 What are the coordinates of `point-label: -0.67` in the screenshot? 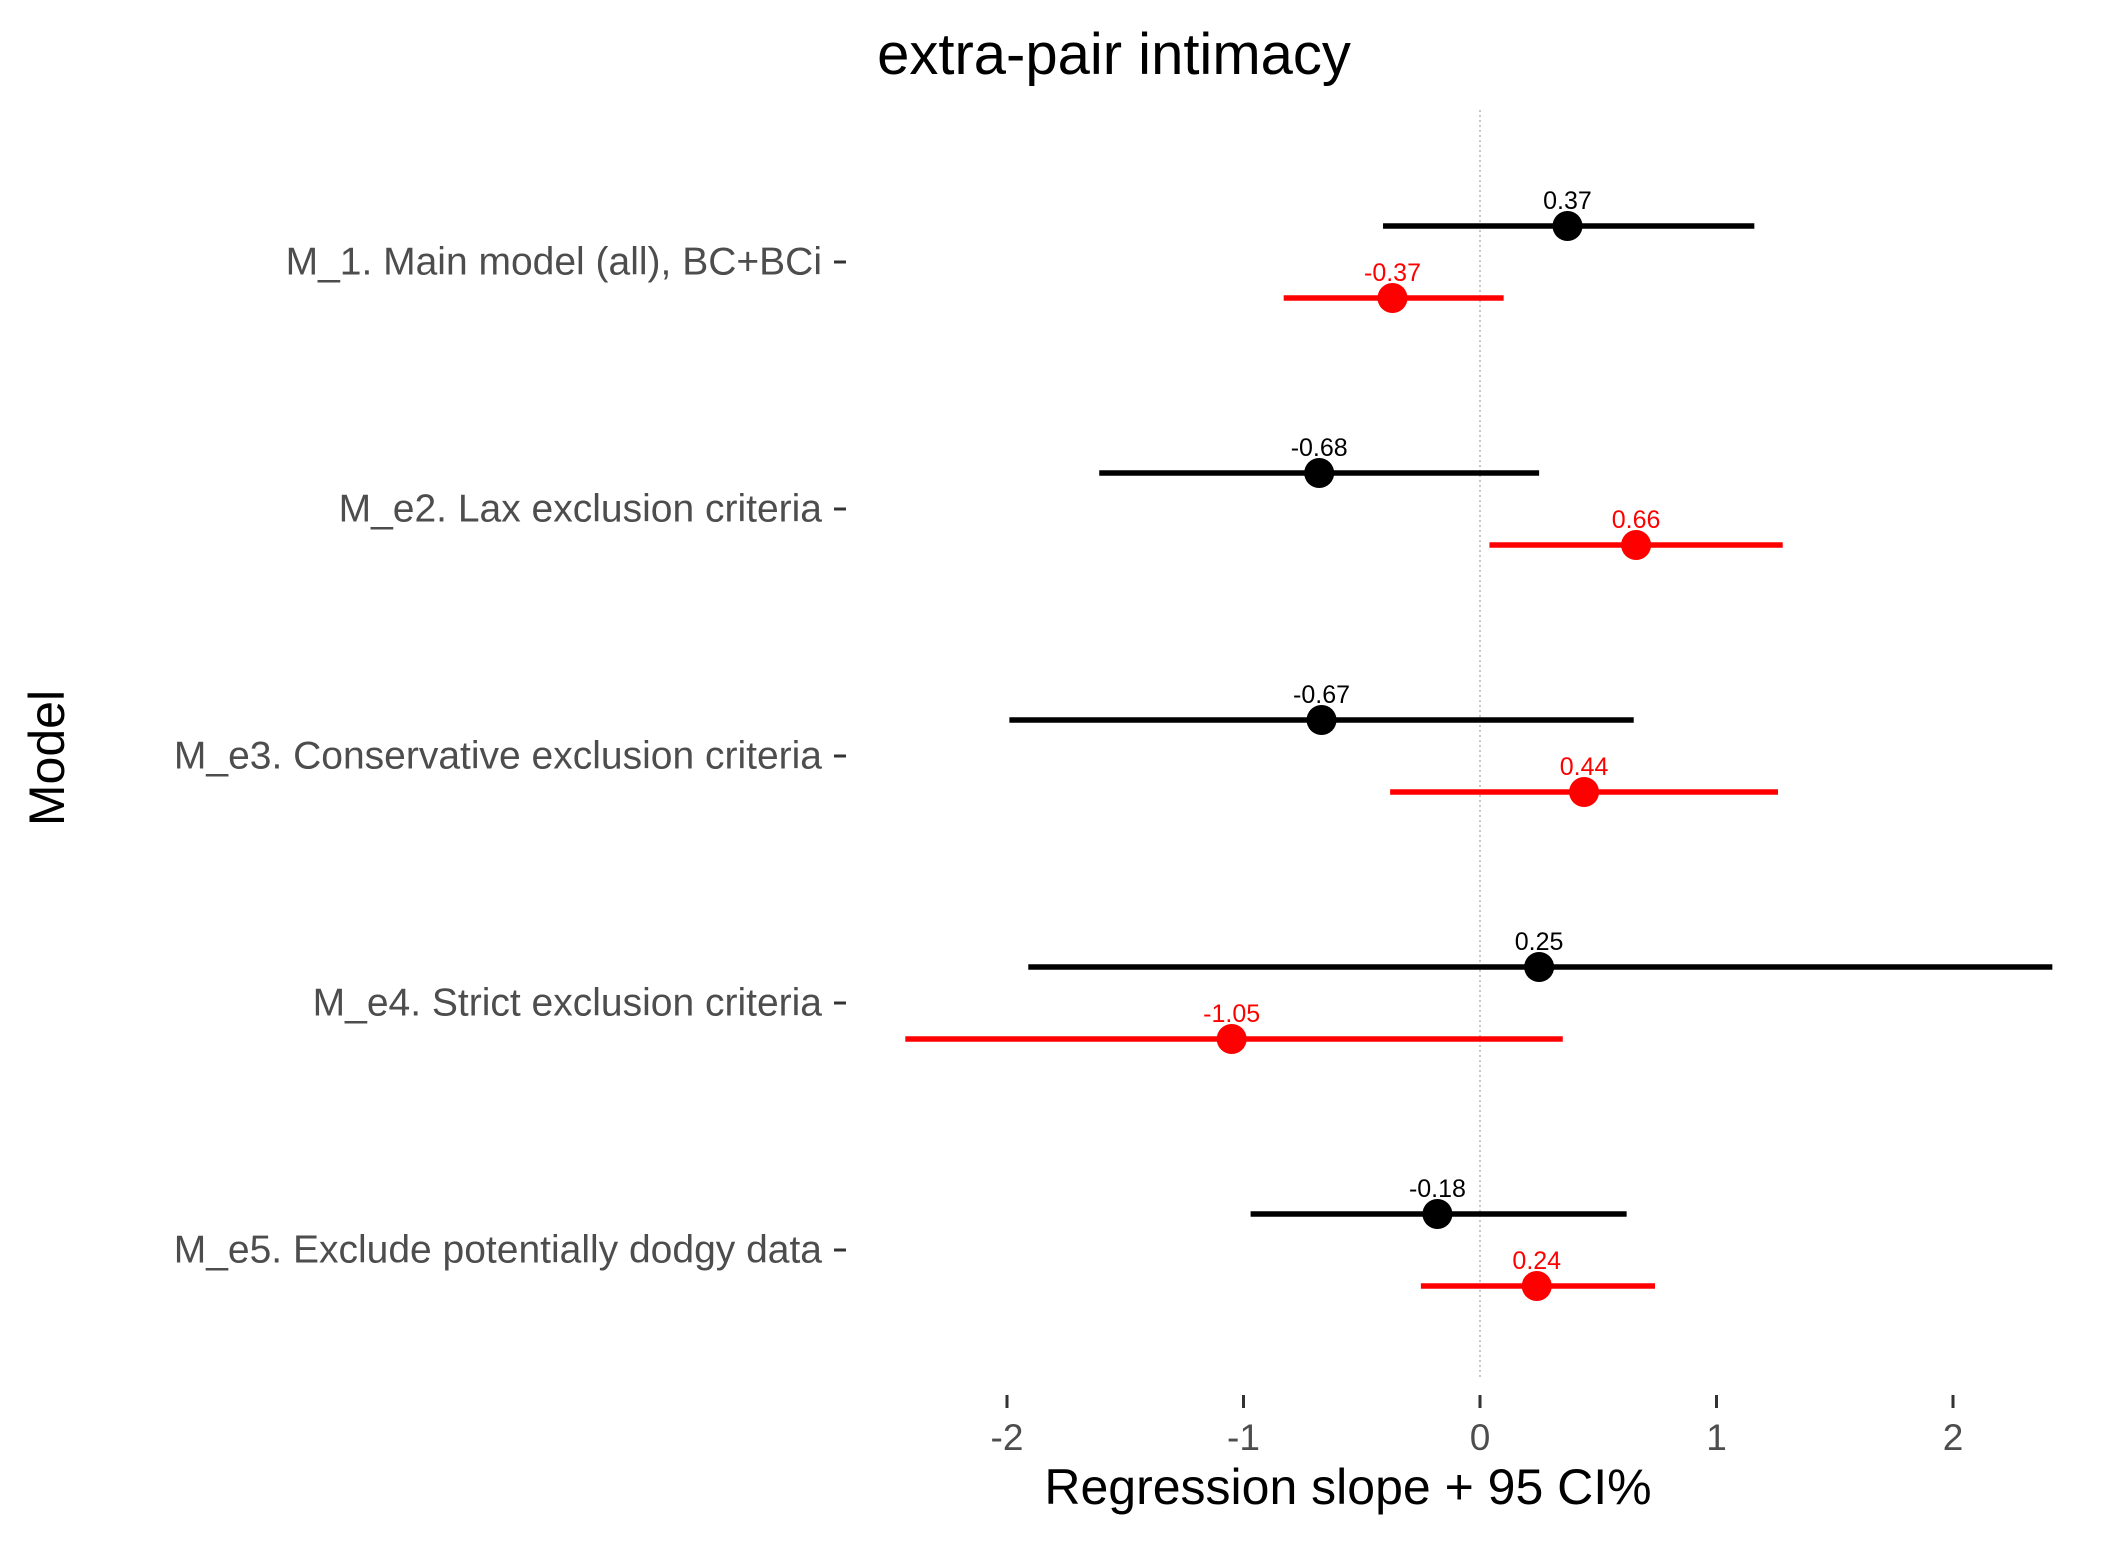 It's located at (1321, 695).